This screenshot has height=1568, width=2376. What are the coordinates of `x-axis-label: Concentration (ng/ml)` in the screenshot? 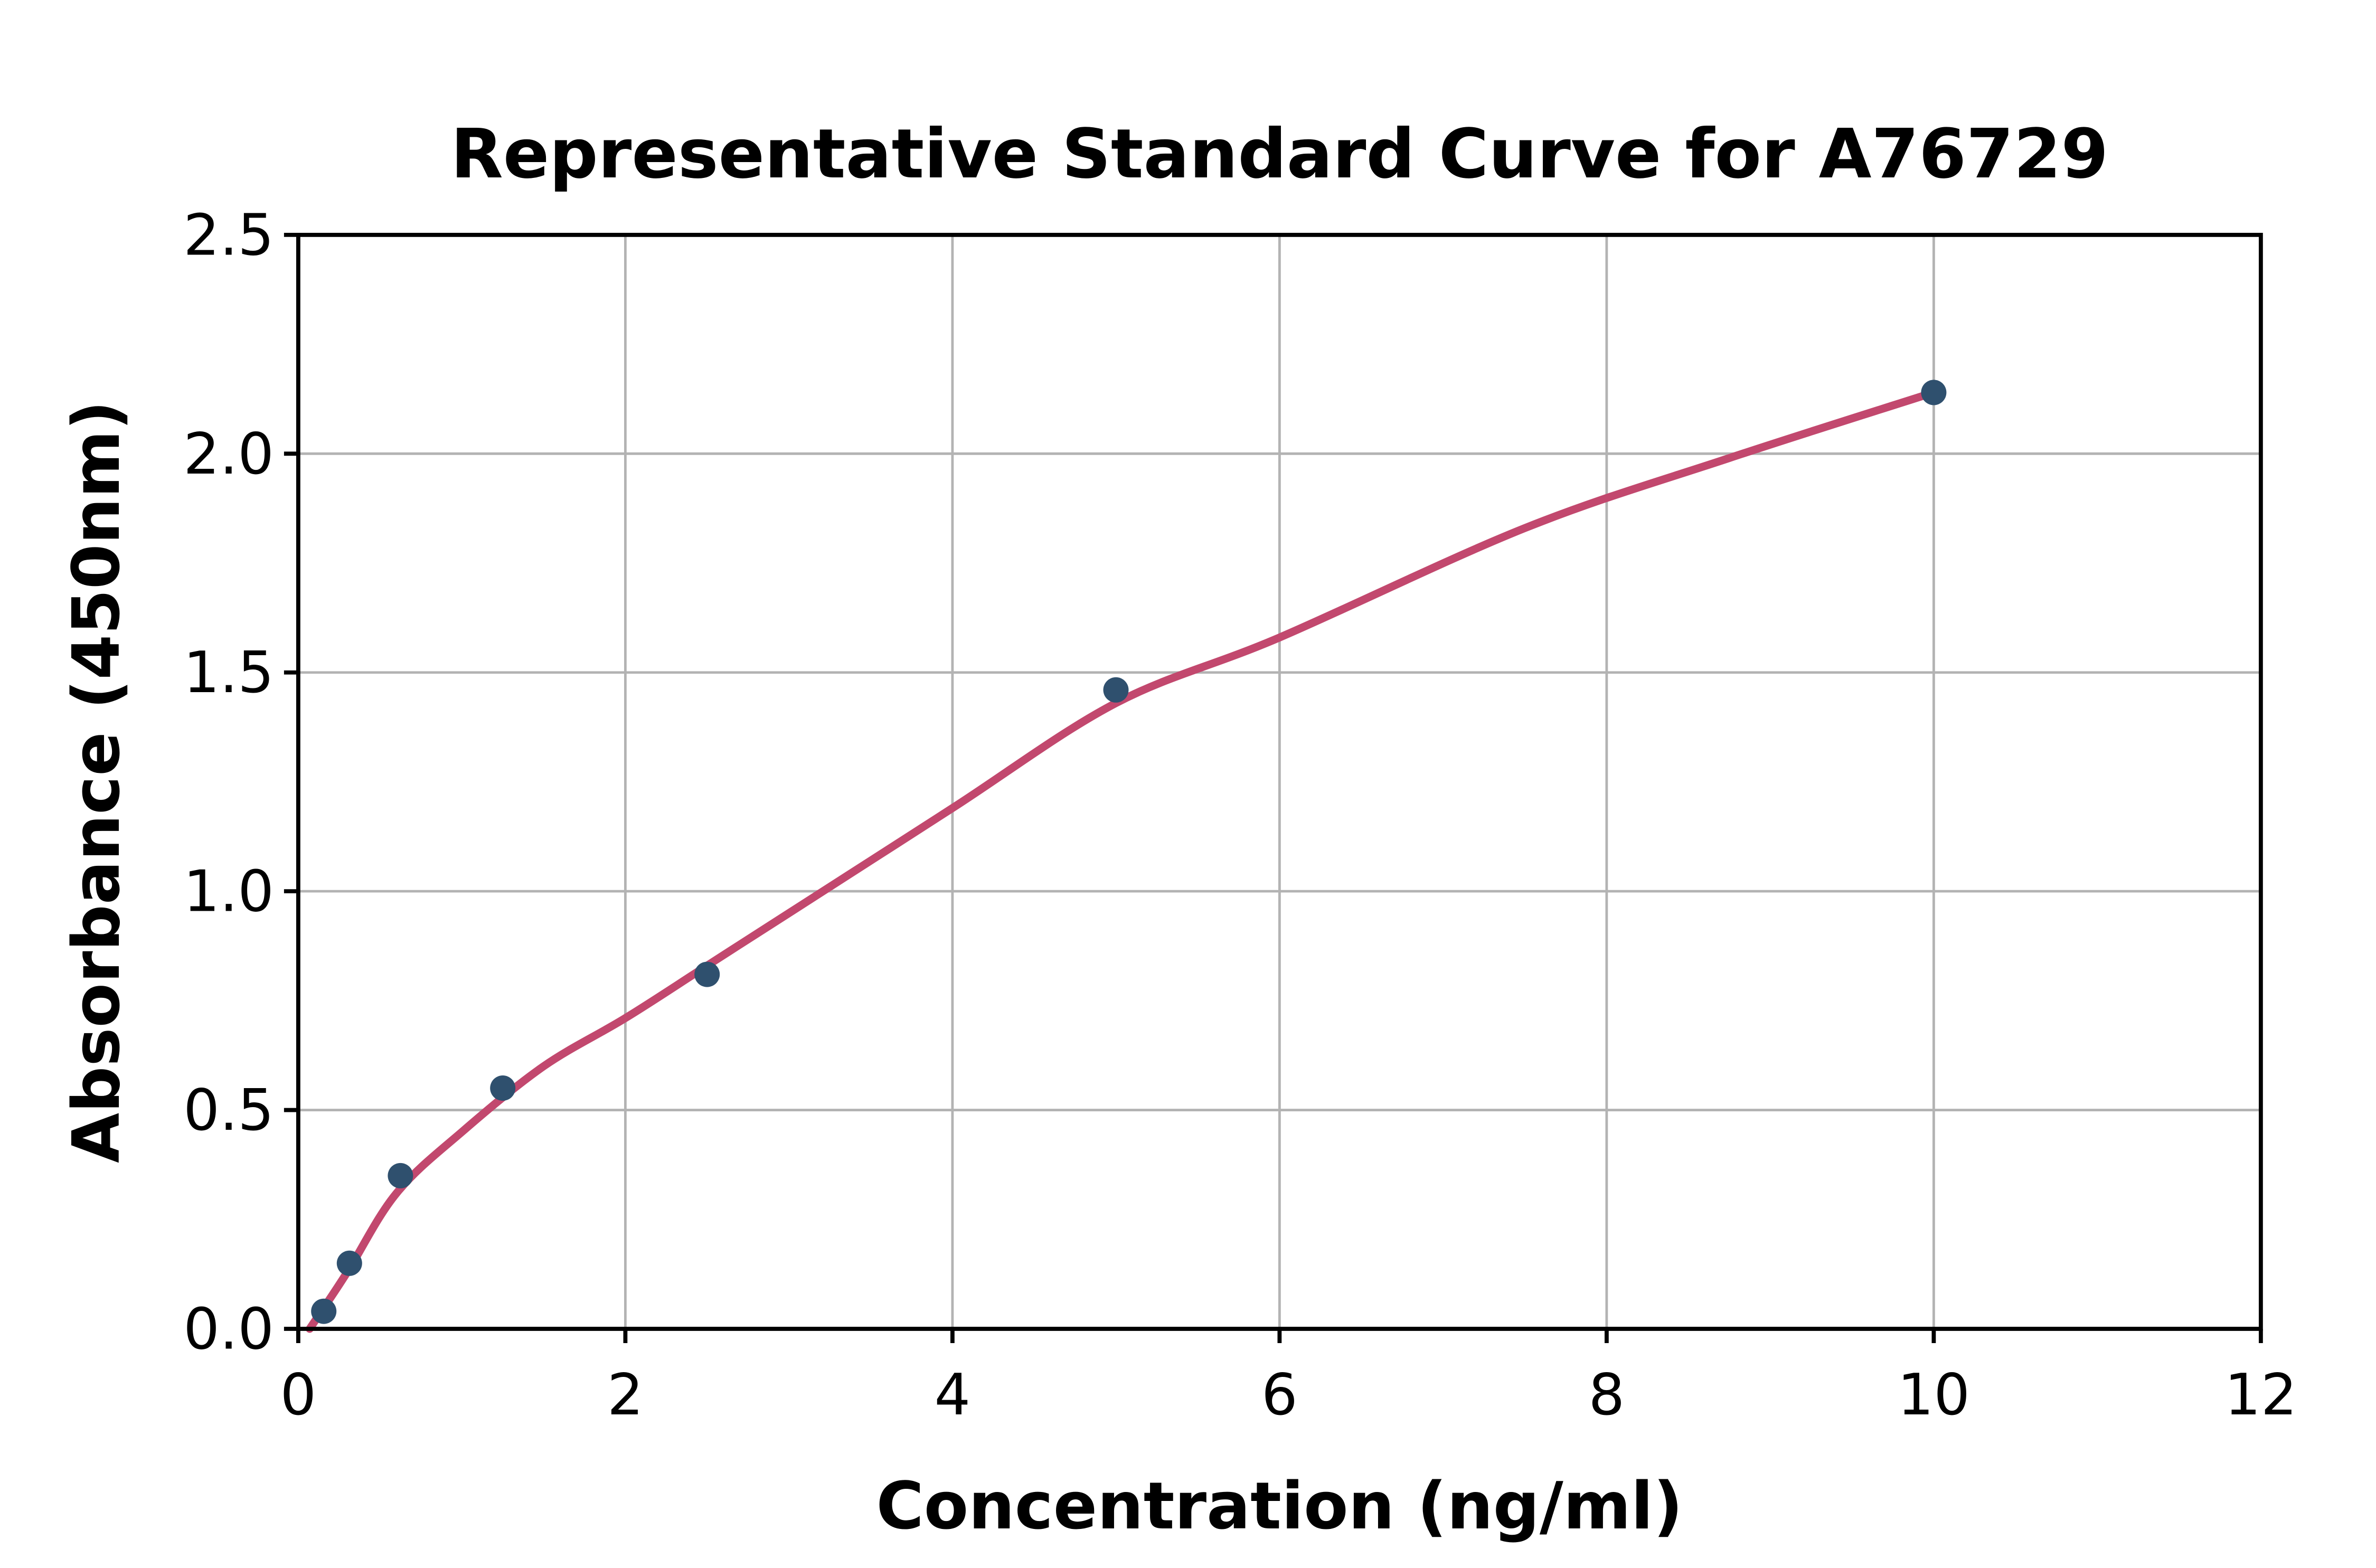 It's located at (1279, 1506).